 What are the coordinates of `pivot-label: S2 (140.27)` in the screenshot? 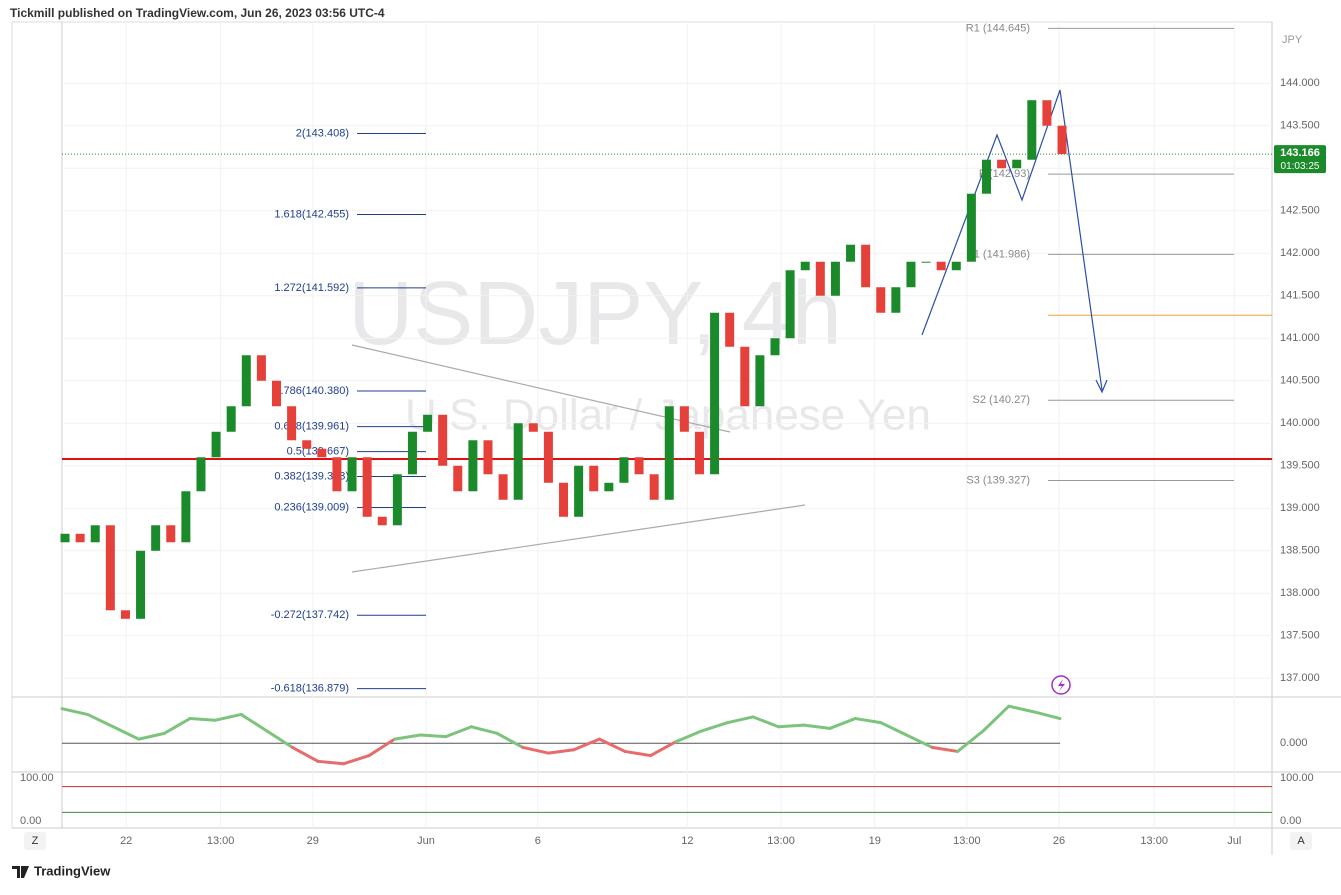 It's located at (1001, 400).